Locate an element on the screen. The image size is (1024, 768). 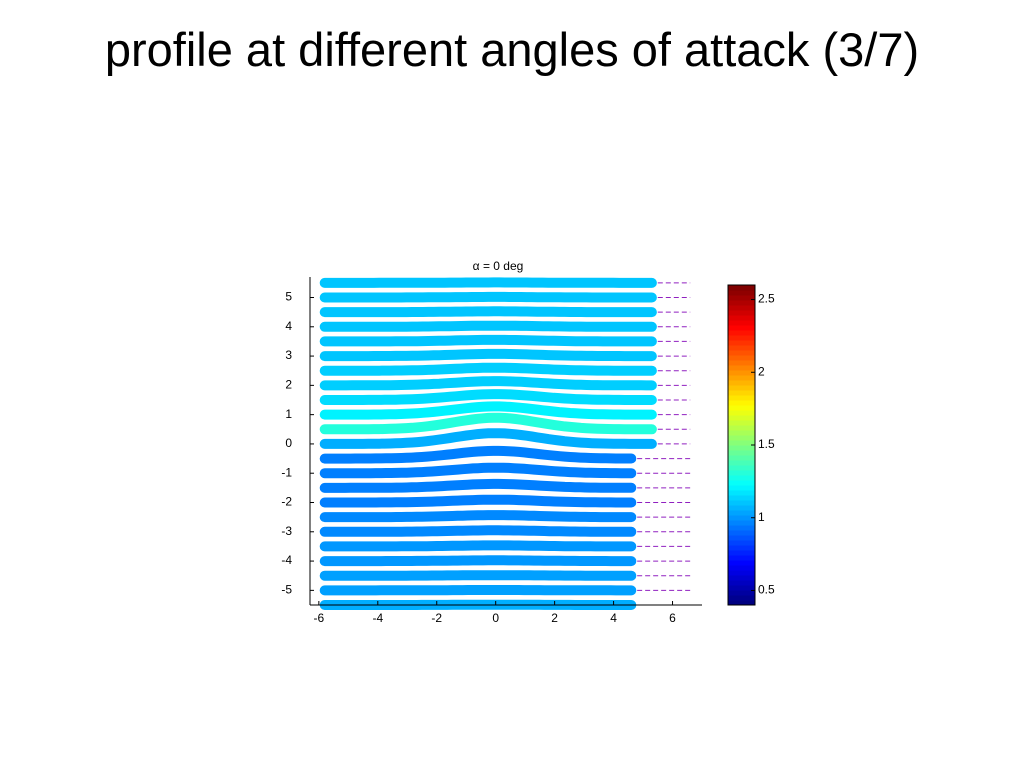
x-tick-label: 0 is located at coordinates (495, 618).